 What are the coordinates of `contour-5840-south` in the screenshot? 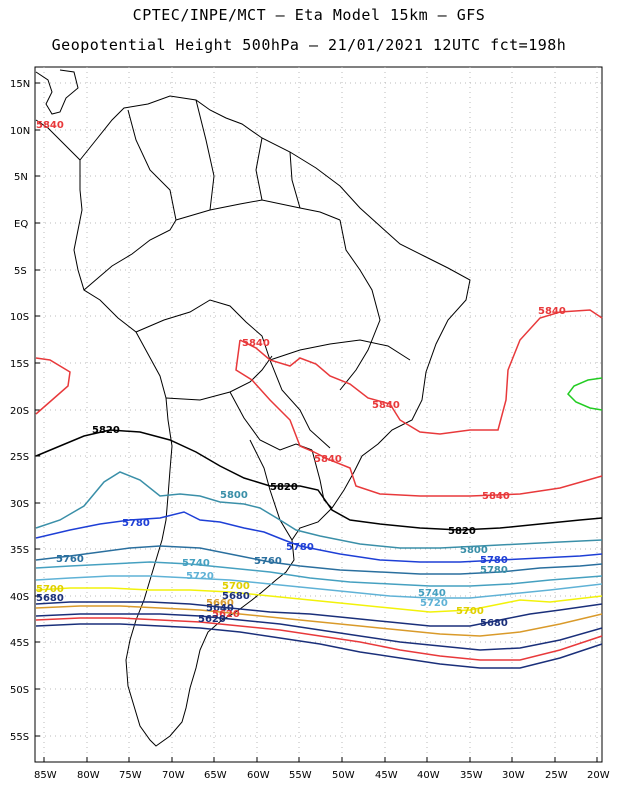 It's located at (419, 418).